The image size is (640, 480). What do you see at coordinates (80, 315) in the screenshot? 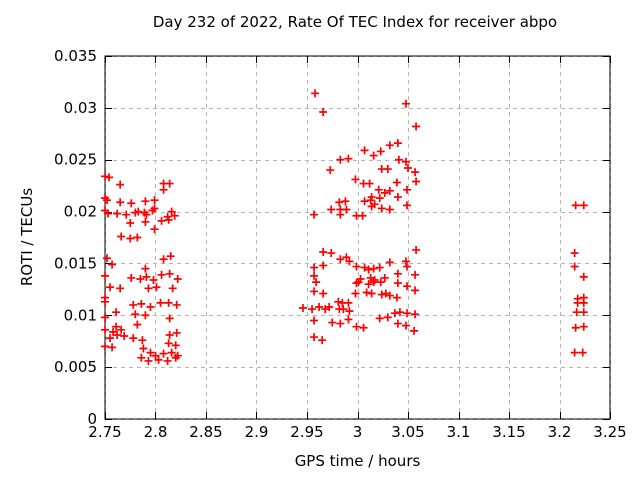
I see `y-tick-label: 0.01` at bounding box center [80, 315].